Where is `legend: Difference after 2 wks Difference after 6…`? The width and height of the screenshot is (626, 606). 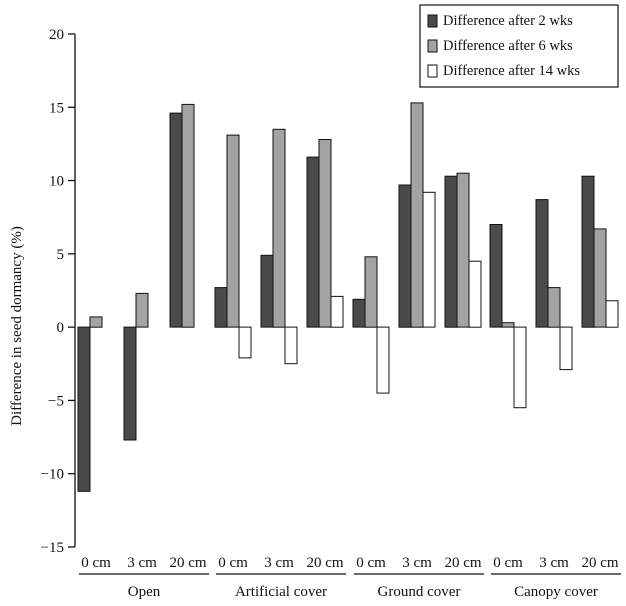 legend: Difference after 2 wks Difference after 6… is located at coordinates (519, 46).